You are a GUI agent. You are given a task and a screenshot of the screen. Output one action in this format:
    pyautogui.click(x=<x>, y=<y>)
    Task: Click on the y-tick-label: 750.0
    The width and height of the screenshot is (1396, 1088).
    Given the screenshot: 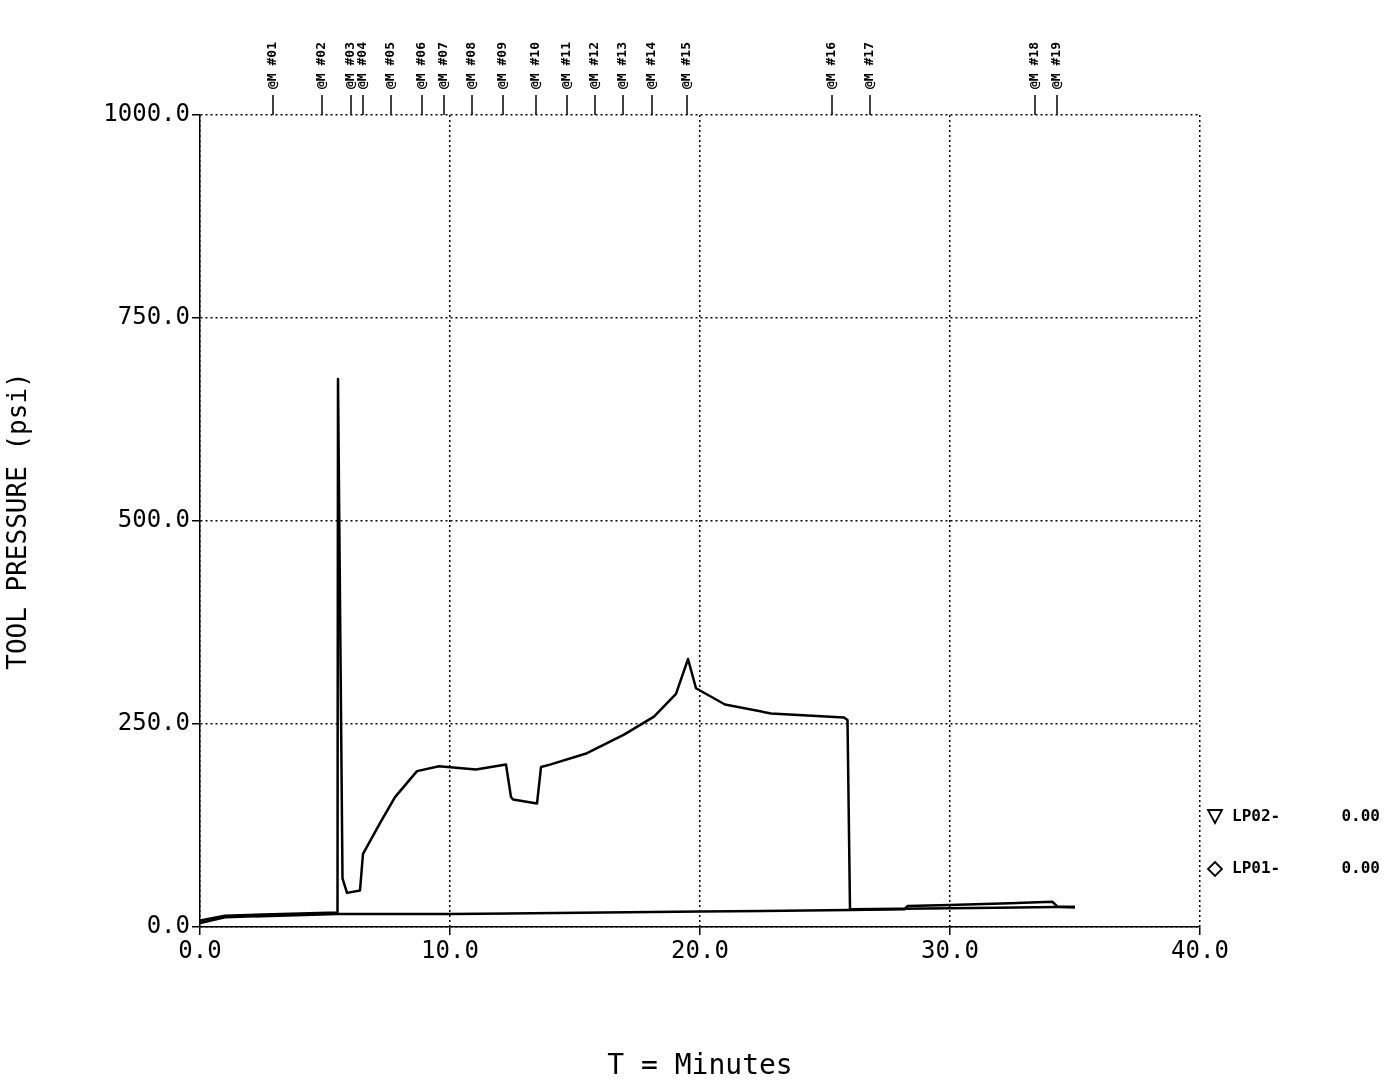 What is the action you would take?
    pyautogui.click(x=153, y=316)
    